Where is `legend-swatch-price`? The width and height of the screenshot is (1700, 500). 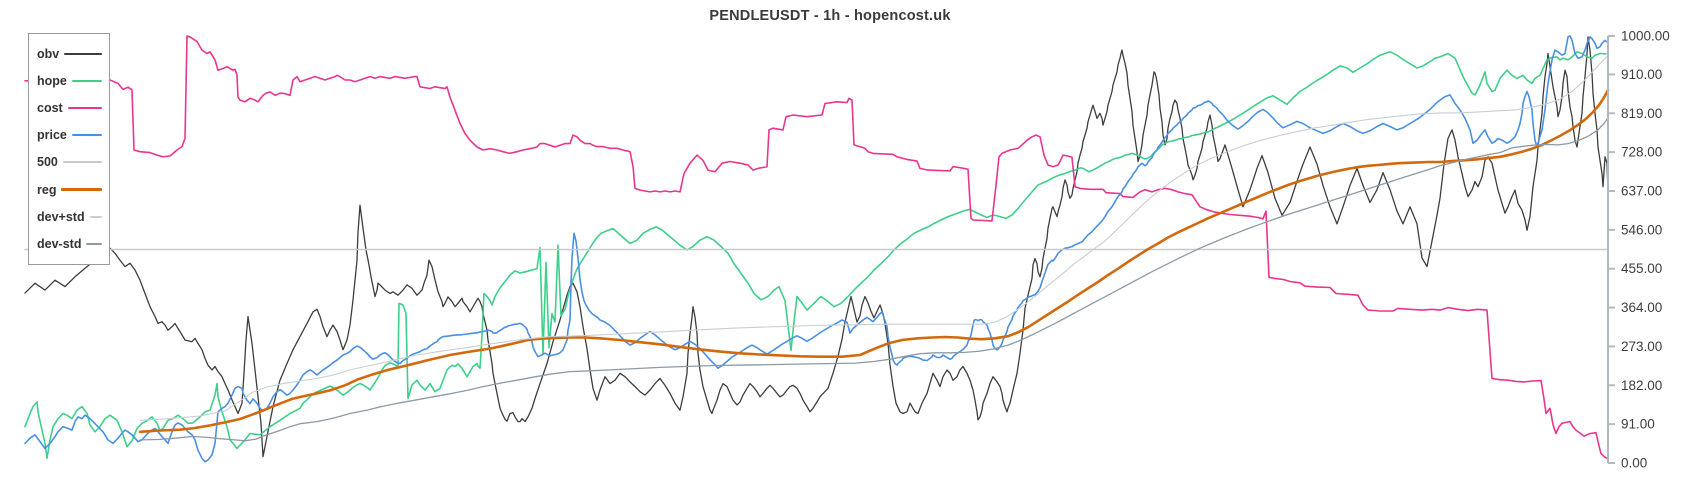 legend-swatch-price is located at coordinates (86, 135).